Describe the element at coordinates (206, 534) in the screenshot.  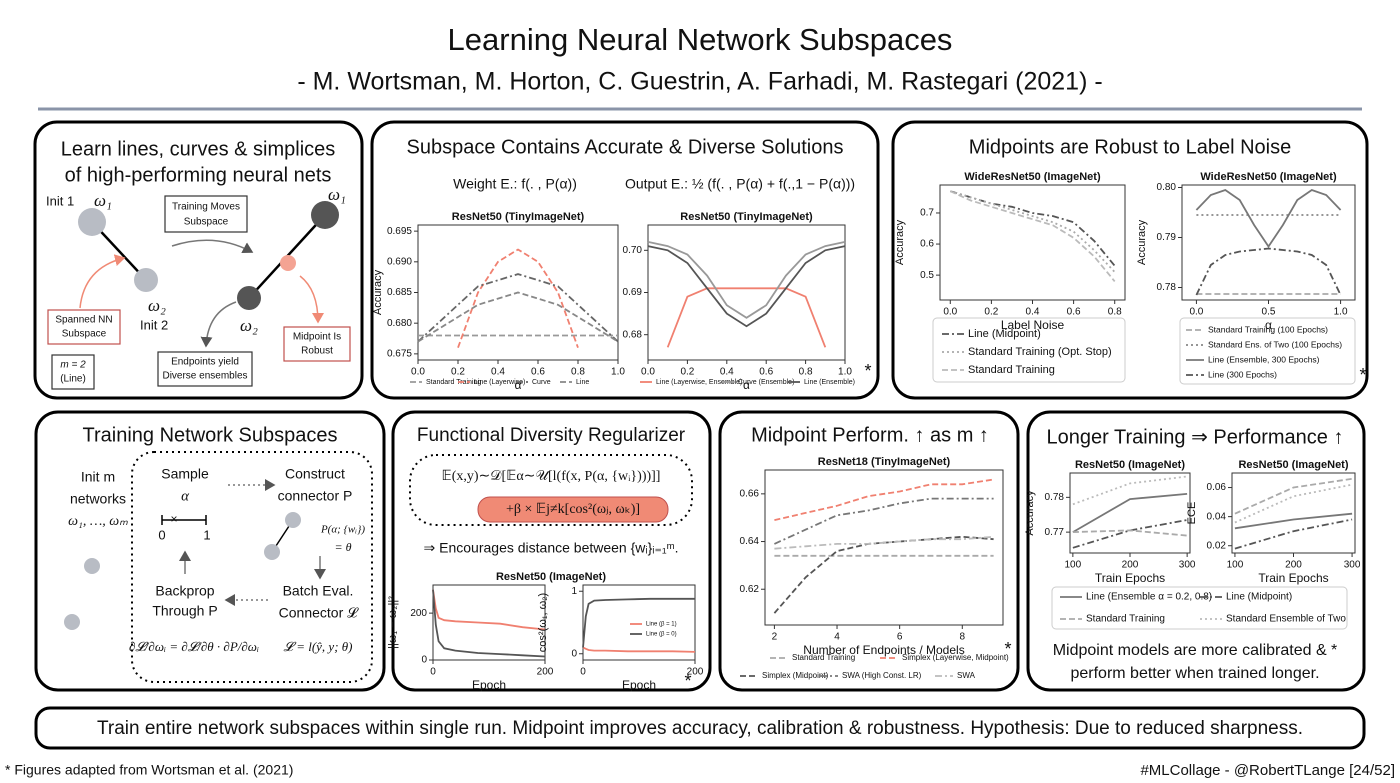
I see `label: 1` at that location.